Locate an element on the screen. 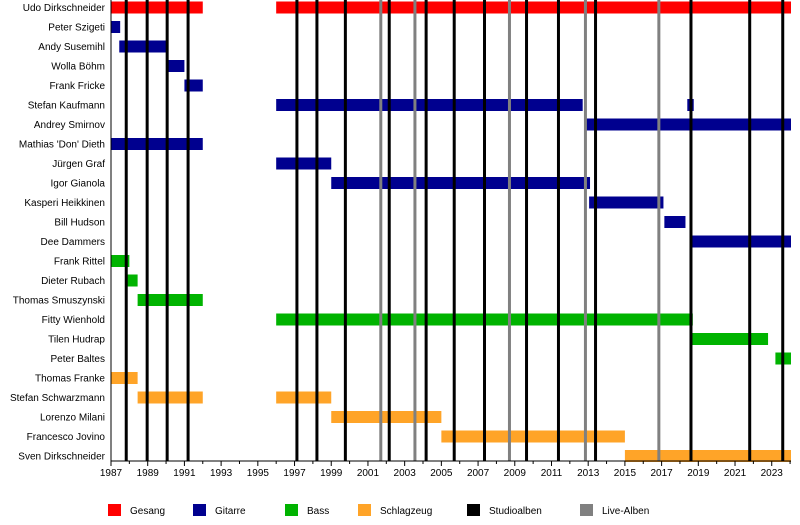 The height and width of the screenshot is (525, 800). legend-label: Live-Alben is located at coordinates (625, 511).